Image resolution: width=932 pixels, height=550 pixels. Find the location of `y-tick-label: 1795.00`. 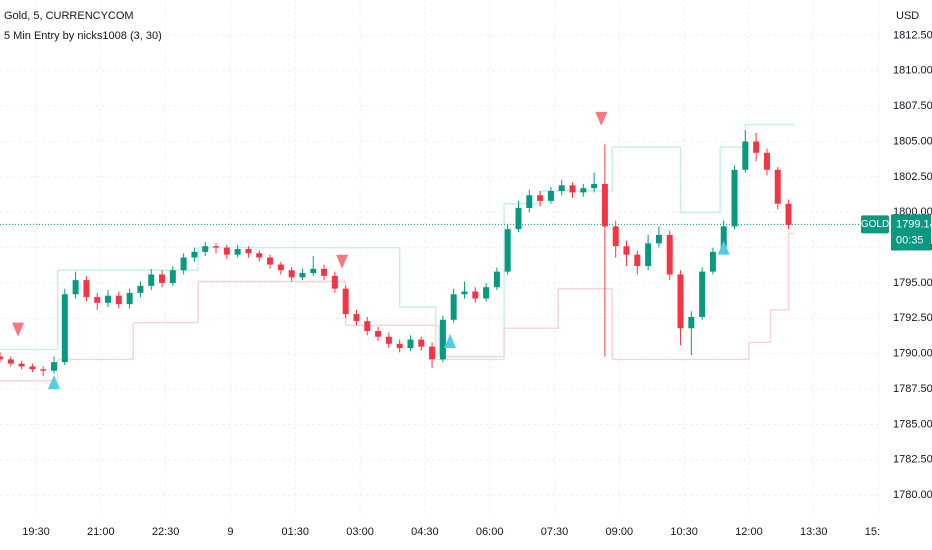

y-tick-label: 1795.00 is located at coordinates (912, 283).